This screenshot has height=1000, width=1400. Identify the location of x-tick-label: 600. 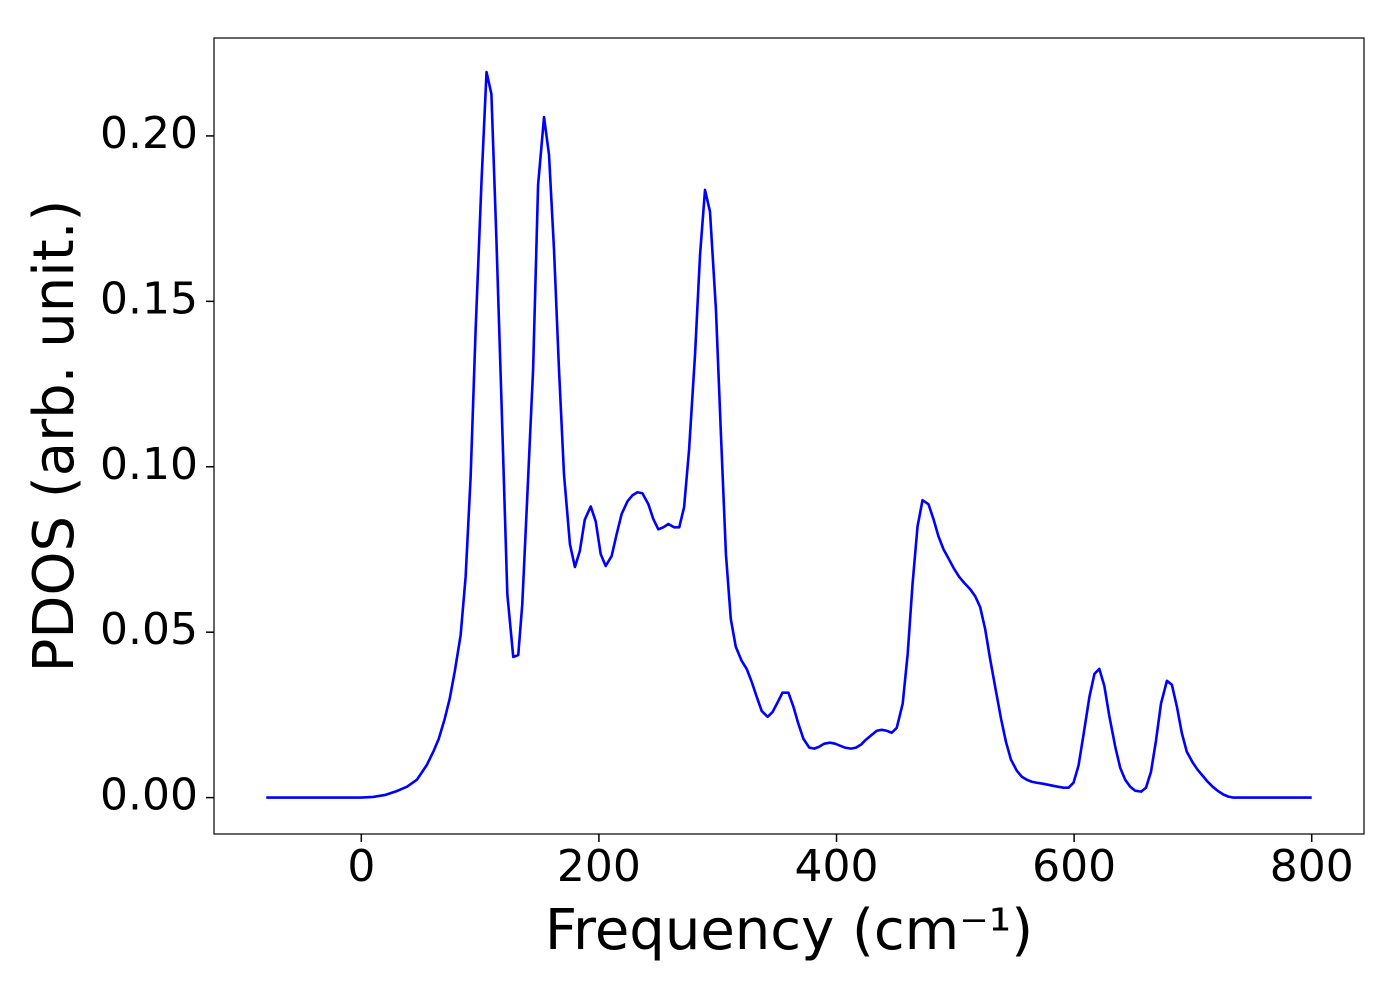
(1074, 866).